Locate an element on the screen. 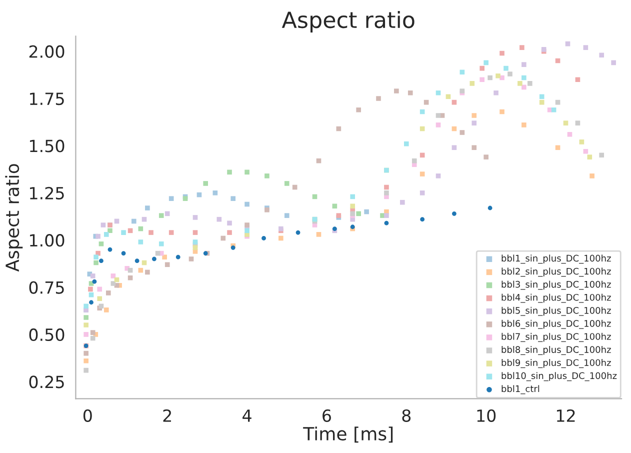 The image size is (631, 453). legend-label: bbl1_sin_plus_DC_100hz is located at coordinates (556, 259).